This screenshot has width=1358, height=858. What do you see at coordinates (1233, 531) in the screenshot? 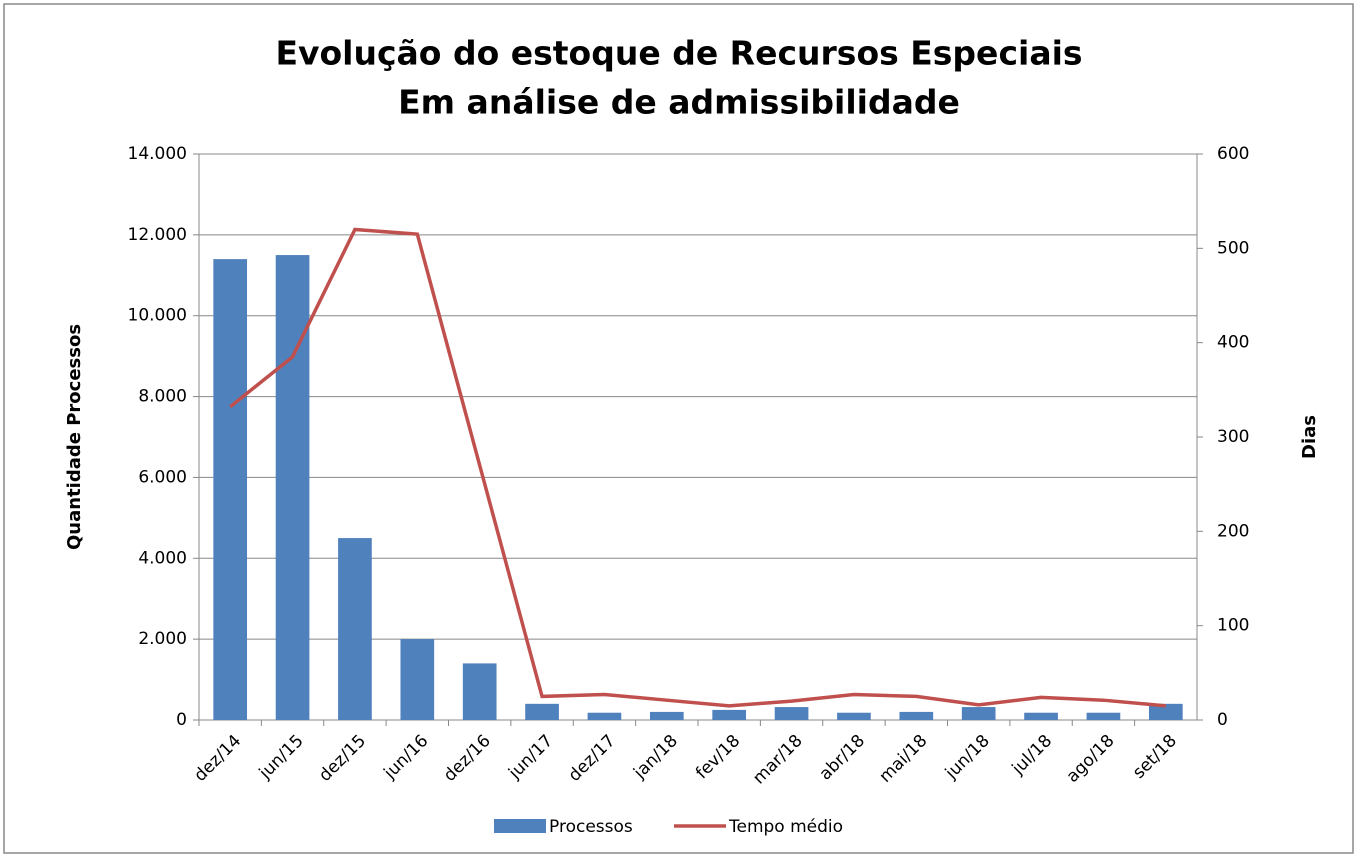
I see `y2-tick-label: 200` at bounding box center [1233, 531].